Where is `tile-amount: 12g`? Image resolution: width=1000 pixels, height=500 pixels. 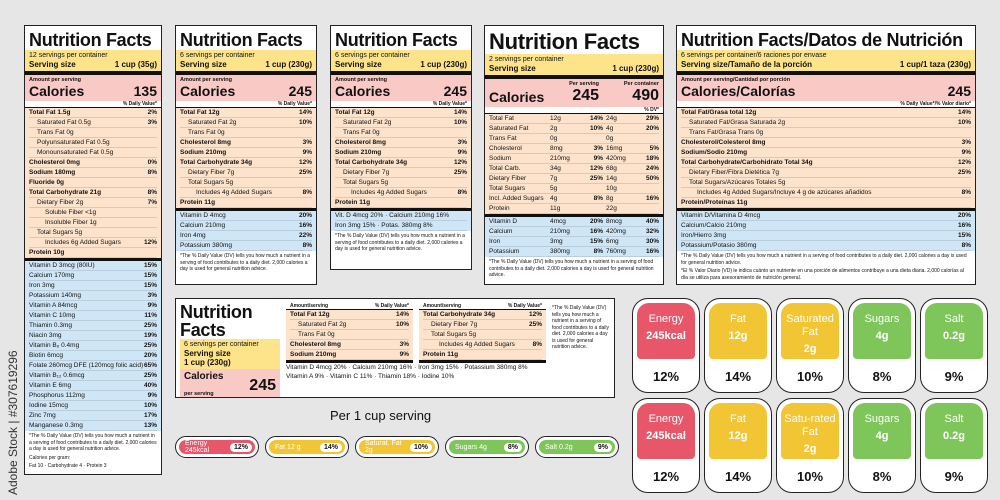
tile-amount: 12g is located at coordinates (738, 436).